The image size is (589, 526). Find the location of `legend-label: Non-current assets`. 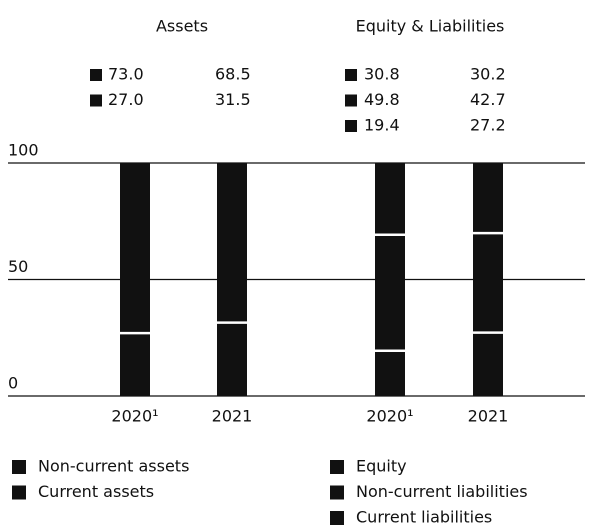

legend-label: Non-current assets is located at coordinates (113, 466).